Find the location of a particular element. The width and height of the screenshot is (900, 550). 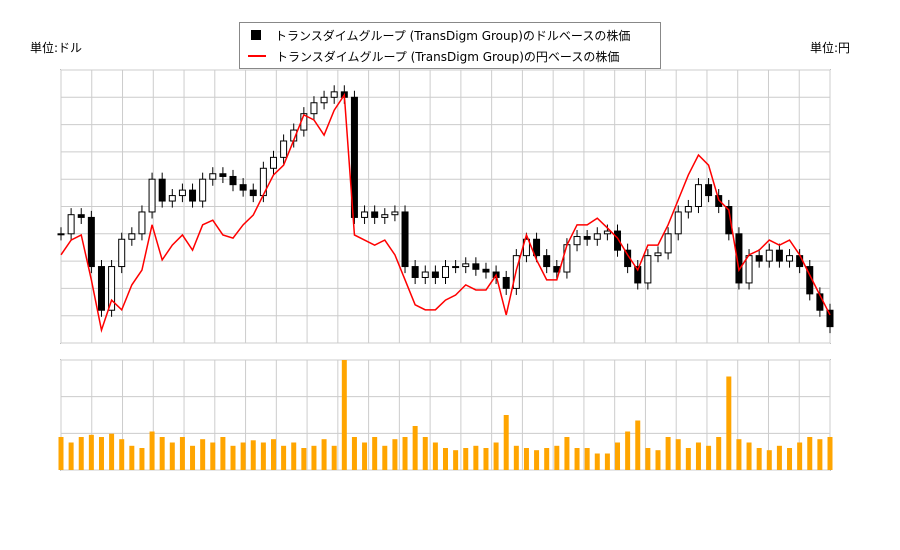

left-axis-unit: 単位:ドル is located at coordinates (56, 48).